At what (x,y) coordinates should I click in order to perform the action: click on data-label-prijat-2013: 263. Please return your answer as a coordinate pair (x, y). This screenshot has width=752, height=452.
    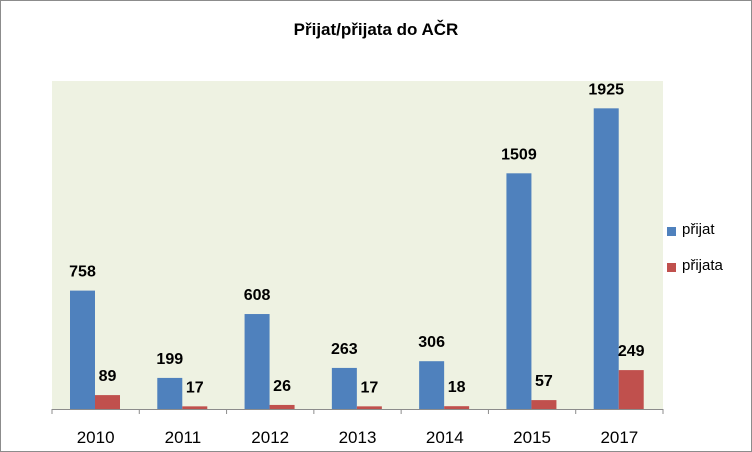
    Looking at the image, I should click on (344, 349).